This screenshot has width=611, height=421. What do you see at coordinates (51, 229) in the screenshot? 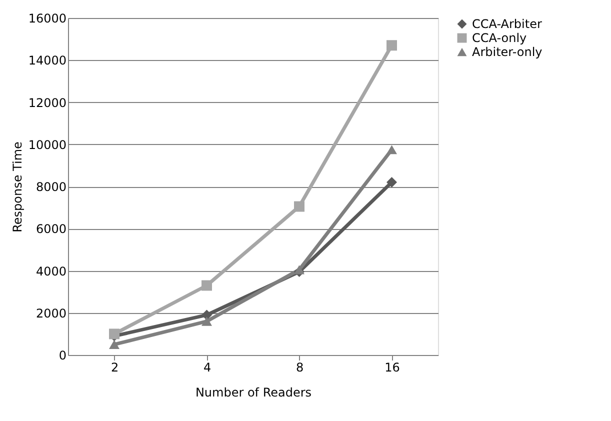
I see `y-tick-label: 6000` at bounding box center [51, 229].